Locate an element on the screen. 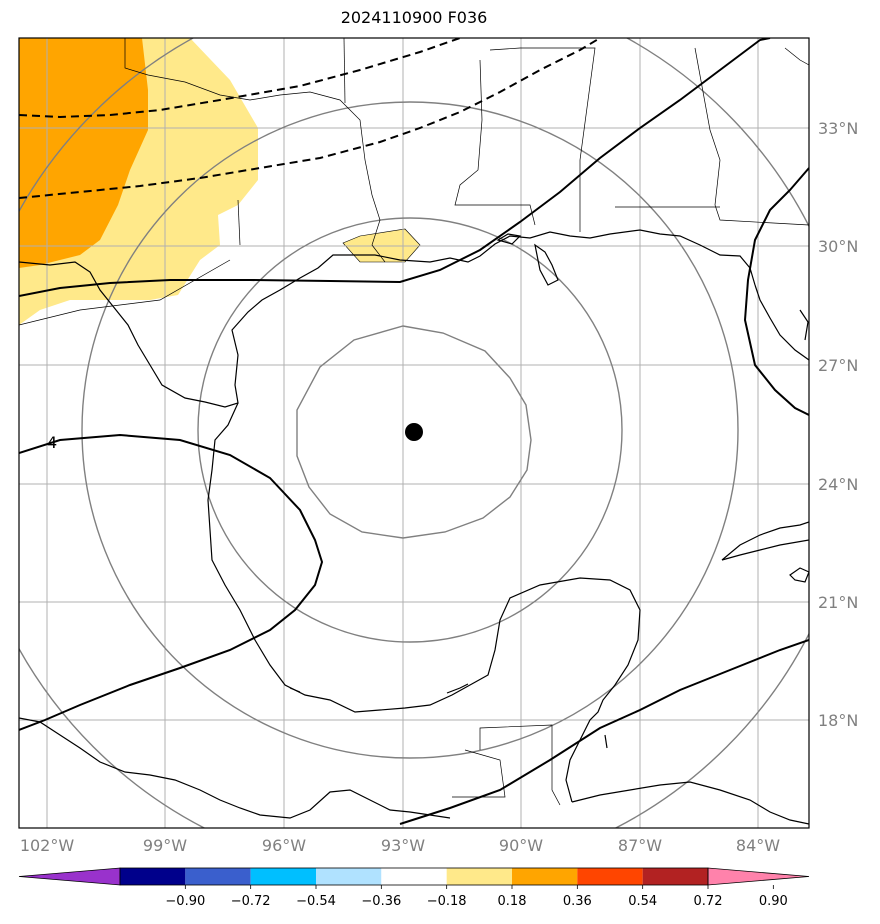  colorbar-tick-label: 0.36 is located at coordinates (577, 901).